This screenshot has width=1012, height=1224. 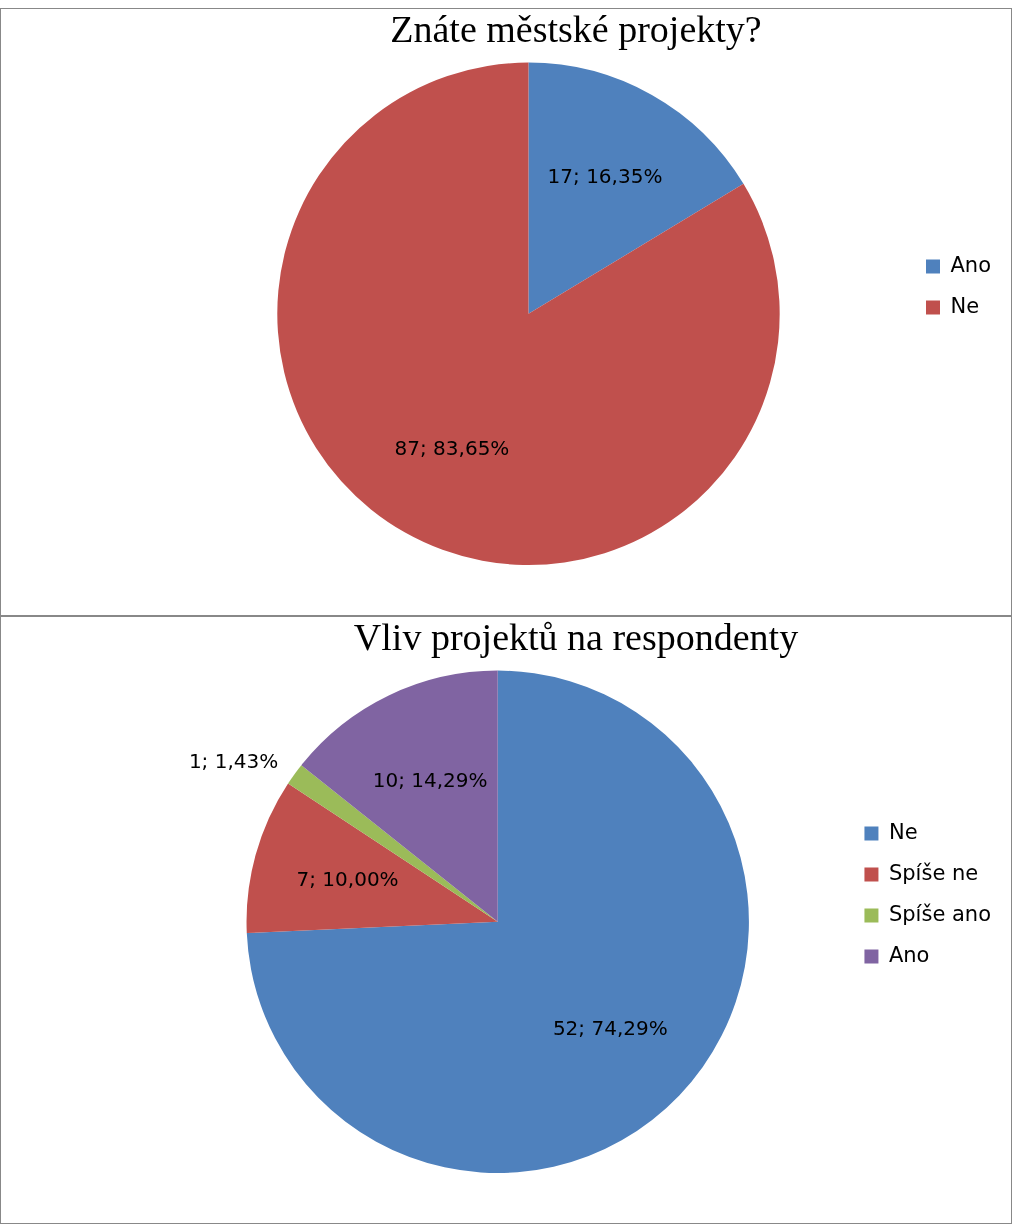 I want to click on data-label: 17; 16,35%, so click(x=605, y=176).